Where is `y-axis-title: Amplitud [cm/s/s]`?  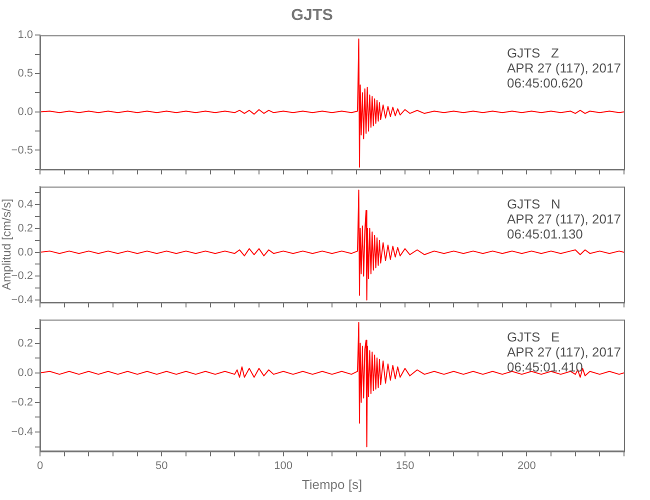
y-axis-title: Amplitud [cm/s/s] is located at coordinates (7, 244).